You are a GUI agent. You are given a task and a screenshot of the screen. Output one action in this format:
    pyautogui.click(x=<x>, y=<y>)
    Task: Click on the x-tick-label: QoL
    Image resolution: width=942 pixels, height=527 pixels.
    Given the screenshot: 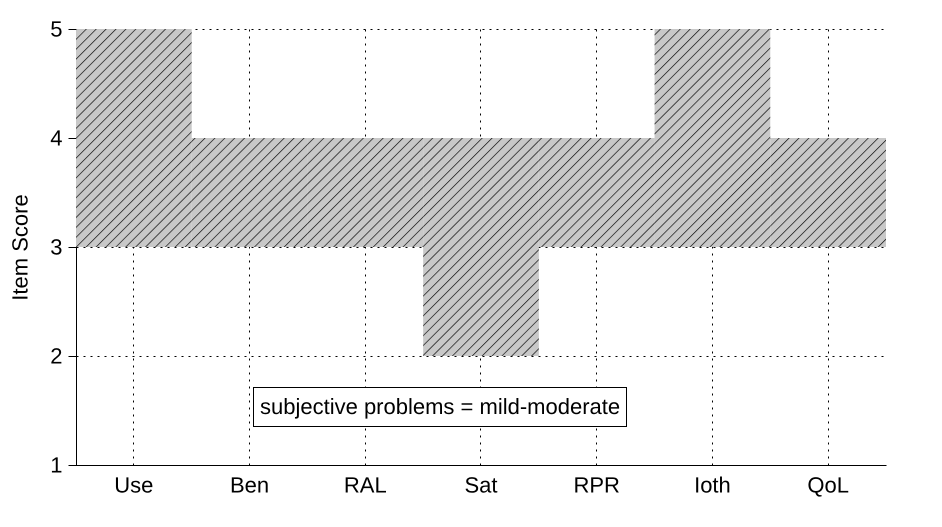 What is the action you would take?
    pyautogui.click(x=828, y=485)
    